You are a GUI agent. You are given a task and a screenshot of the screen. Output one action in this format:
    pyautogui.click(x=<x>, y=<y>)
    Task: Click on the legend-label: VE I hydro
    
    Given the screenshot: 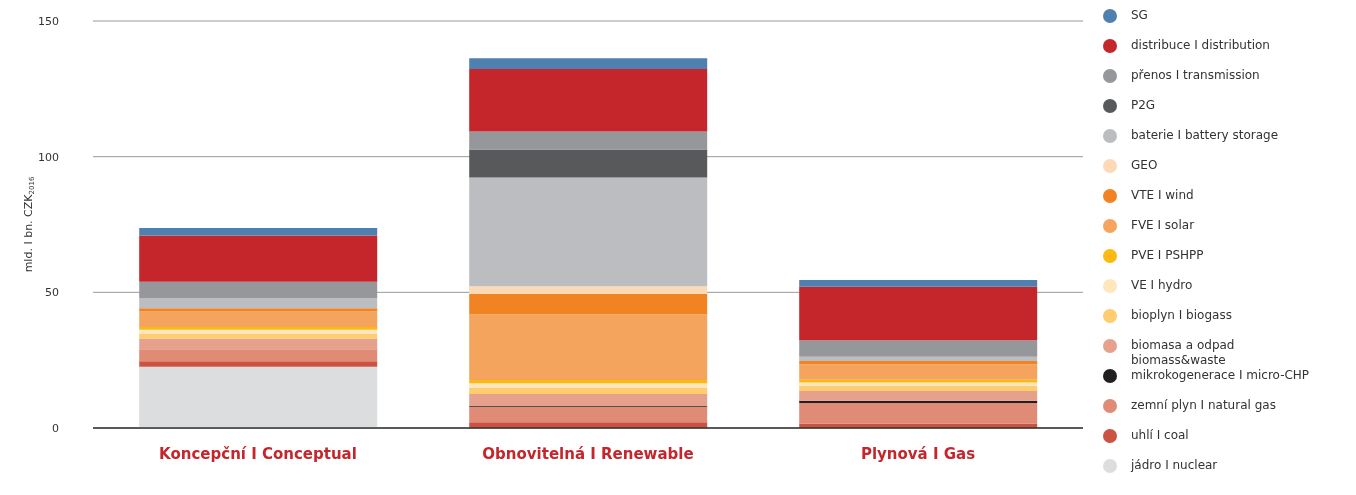 What is the action you would take?
    pyautogui.click(x=1162, y=285)
    